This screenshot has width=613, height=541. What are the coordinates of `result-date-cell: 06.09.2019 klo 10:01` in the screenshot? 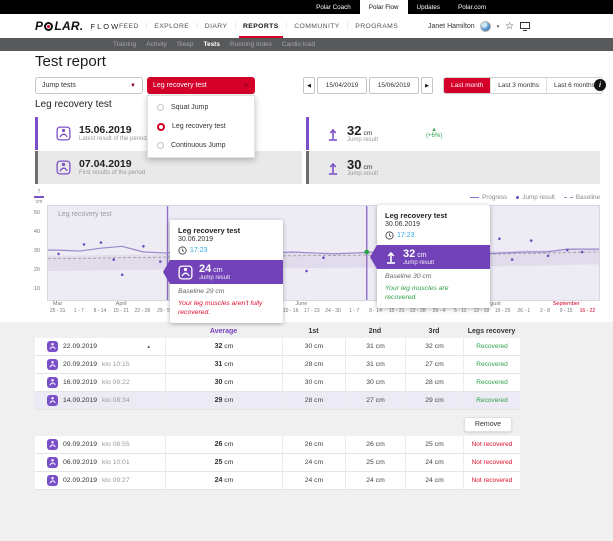 It's located at (100, 462).